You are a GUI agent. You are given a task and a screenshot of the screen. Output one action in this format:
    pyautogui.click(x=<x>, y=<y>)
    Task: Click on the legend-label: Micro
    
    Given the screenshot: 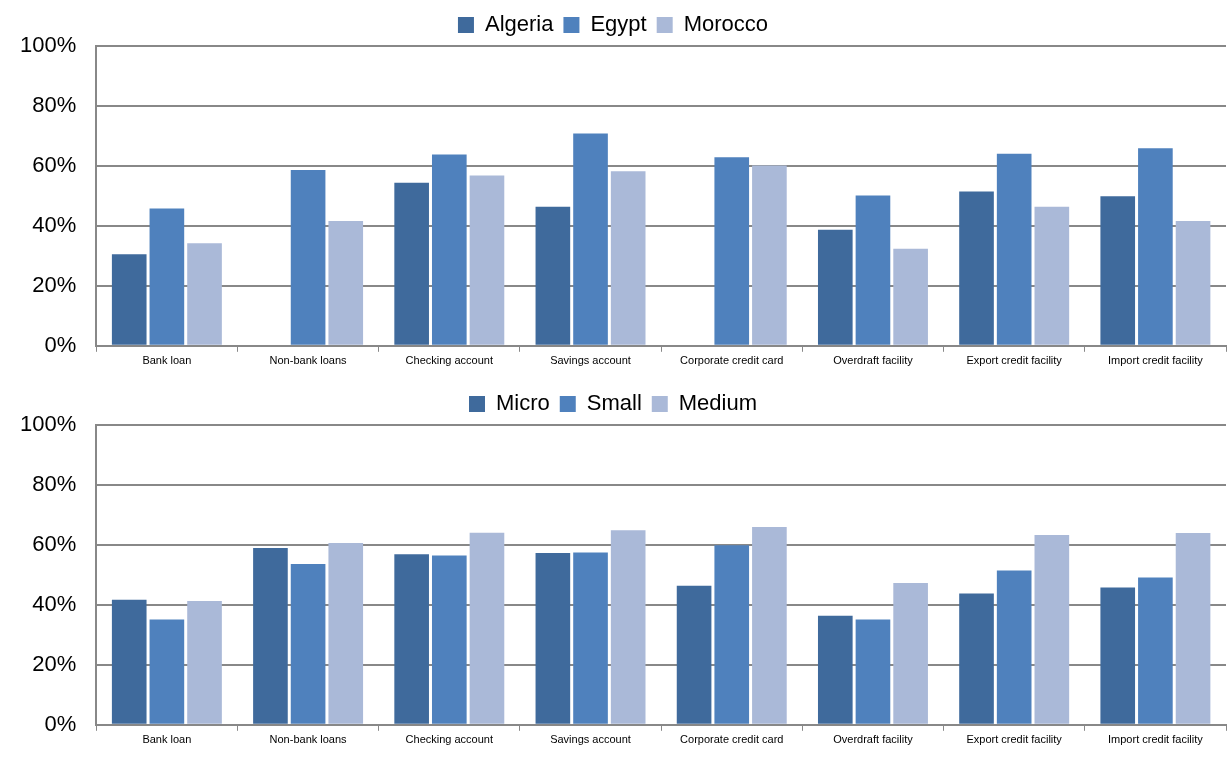 What is the action you would take?
    pyautogui.click(x=522, y=403)
    